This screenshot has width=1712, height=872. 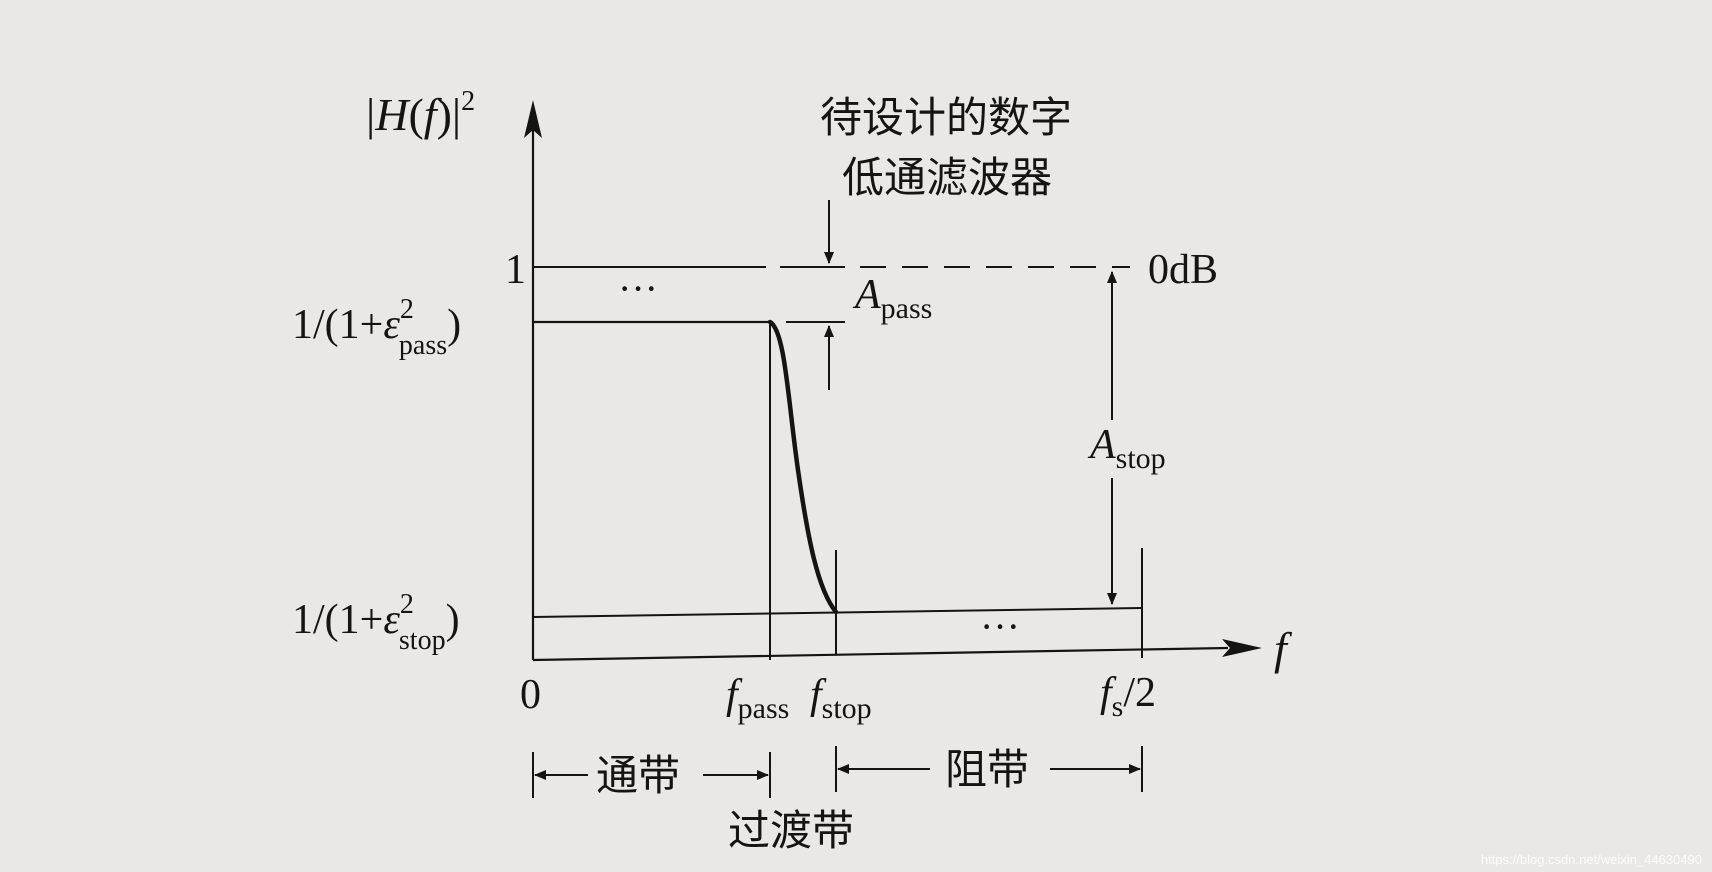 I want to click on stop-level-line, so click(x=837, y=612).